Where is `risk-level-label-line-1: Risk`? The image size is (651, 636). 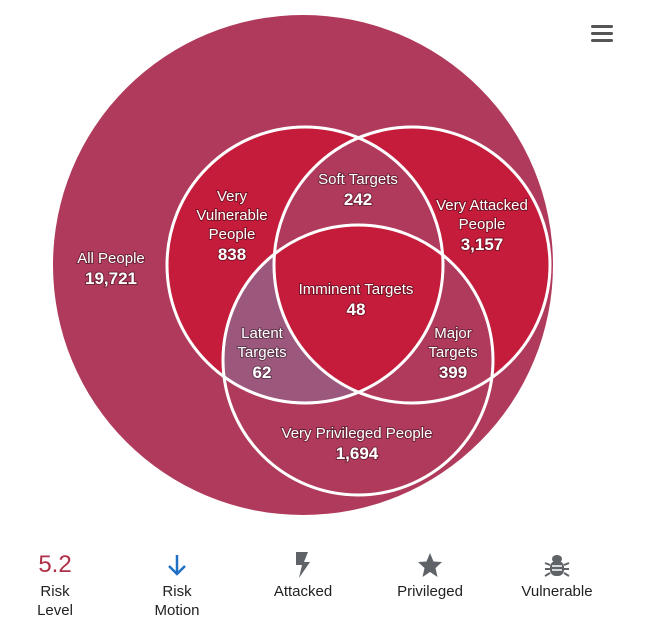
risk-level-label-line-1: Risk is located at coordinates (55, 591).